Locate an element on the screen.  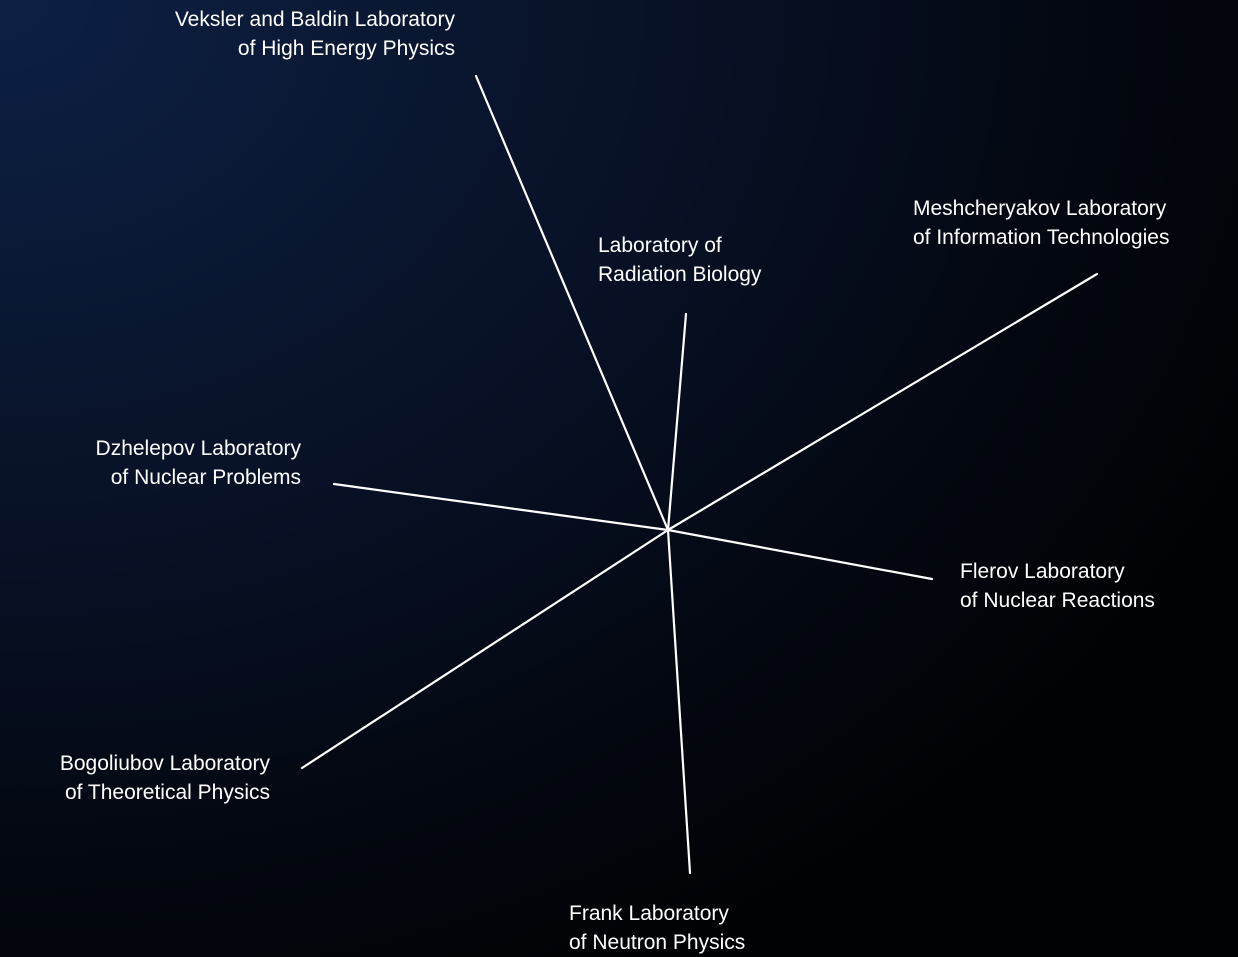
label-line: of Nuclear Reactions is located at coordinates (1057, 600).